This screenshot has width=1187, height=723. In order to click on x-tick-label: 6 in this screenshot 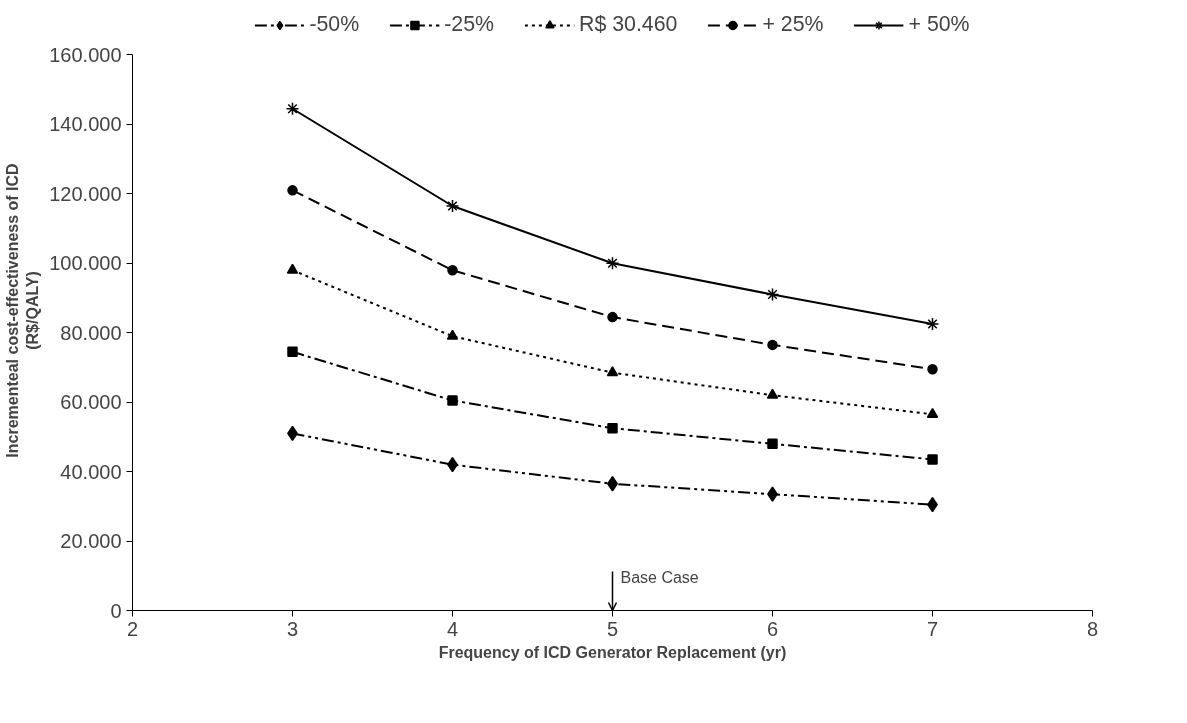, I will do `click(772, 628)`.